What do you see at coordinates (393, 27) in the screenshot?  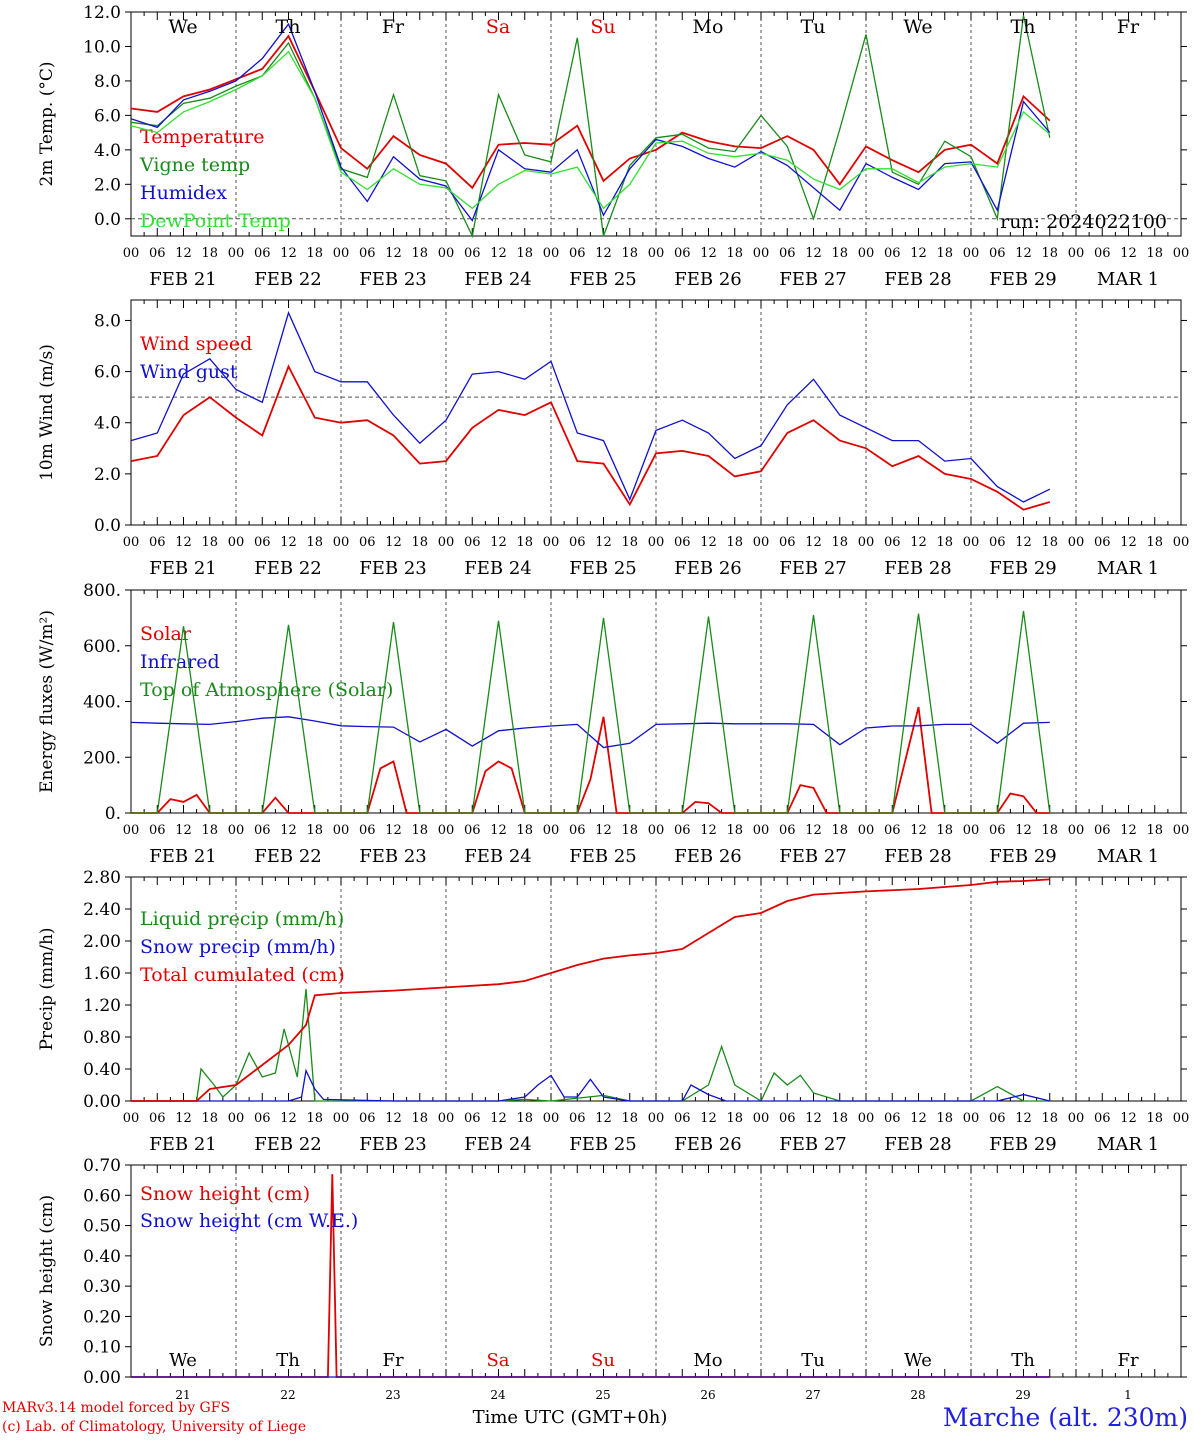 I see `day-name: Fr` at bounding box center [393, 27].